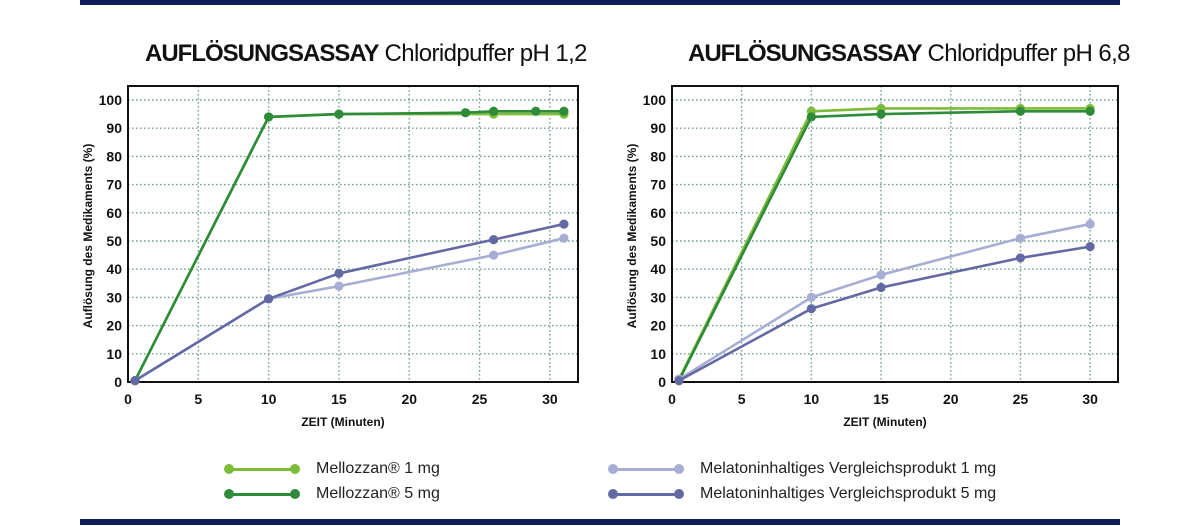 The width and height of the screenshot is (1200, 526). I want to click on chart-title-left-rest: Chloridpuffer pH 1,2, so click(483, 53).